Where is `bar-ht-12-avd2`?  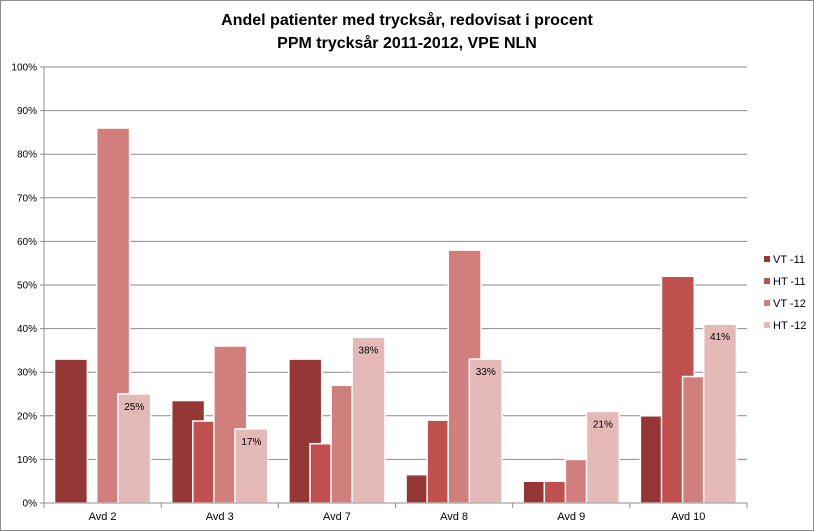
bar-ht-12-avd2 is located at coordinates (134, 448).